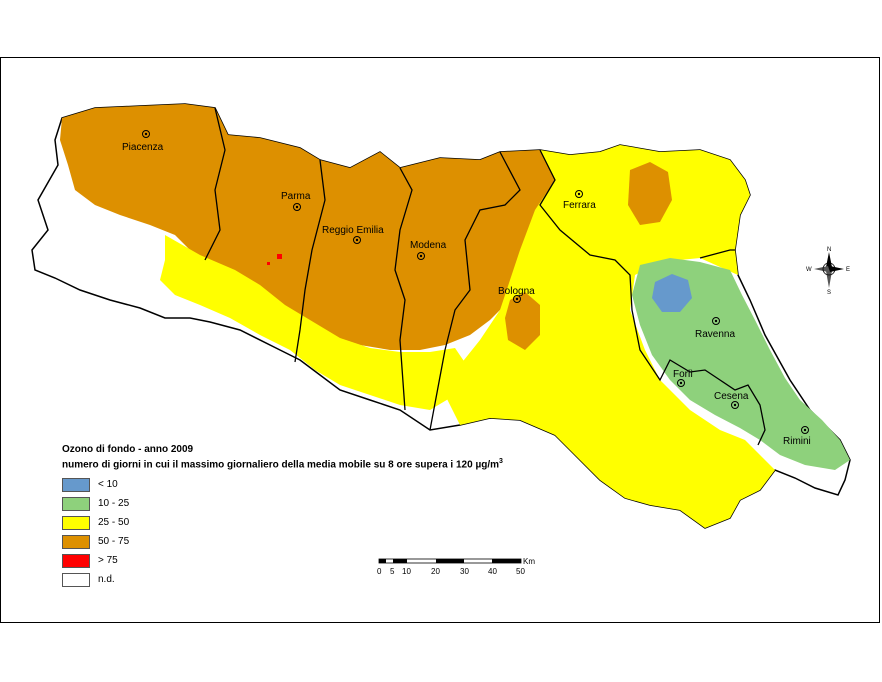 Image resolution: width=882 pixels, height=682 pixels. What do you see at coordinates (650, 193) in the screenshot?
I see `zone-50-75-ferrara` at bounding box center [650, 193].